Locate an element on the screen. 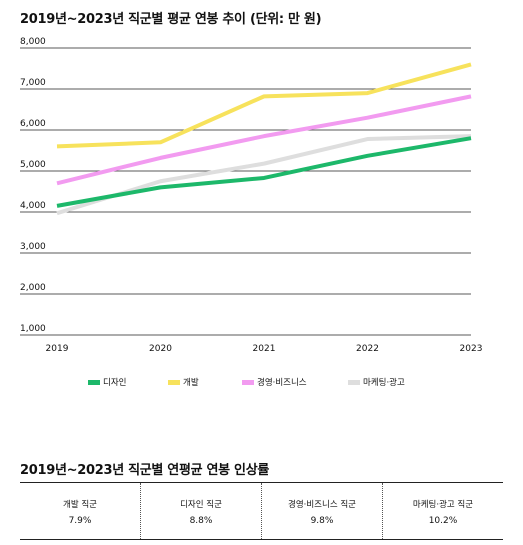 This screenshot has width=523, height=545. table-title: 2019년~2023년 직군별 연평균 연봉 인상률 is located at coordinates (145, 470).